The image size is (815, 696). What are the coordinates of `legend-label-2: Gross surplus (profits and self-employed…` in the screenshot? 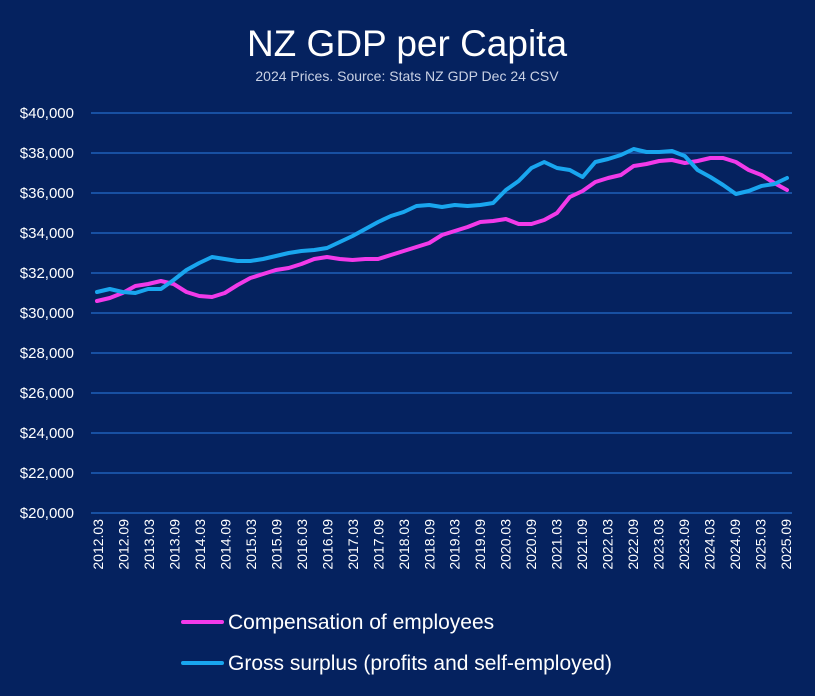 It's located at (420, 663).